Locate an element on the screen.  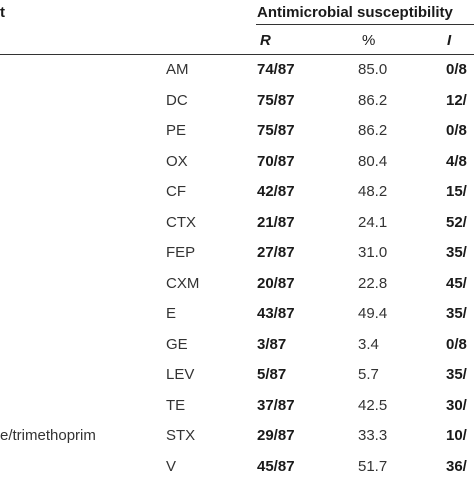
group-header-rule is located at coordinates (365, 24).